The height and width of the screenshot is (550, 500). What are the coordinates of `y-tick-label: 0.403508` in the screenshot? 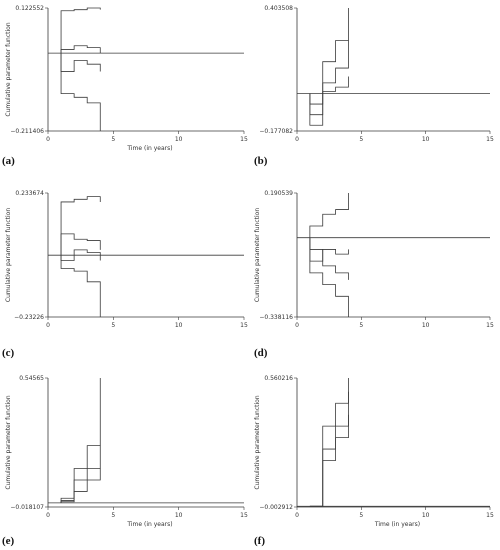 It's located at (278, 8).